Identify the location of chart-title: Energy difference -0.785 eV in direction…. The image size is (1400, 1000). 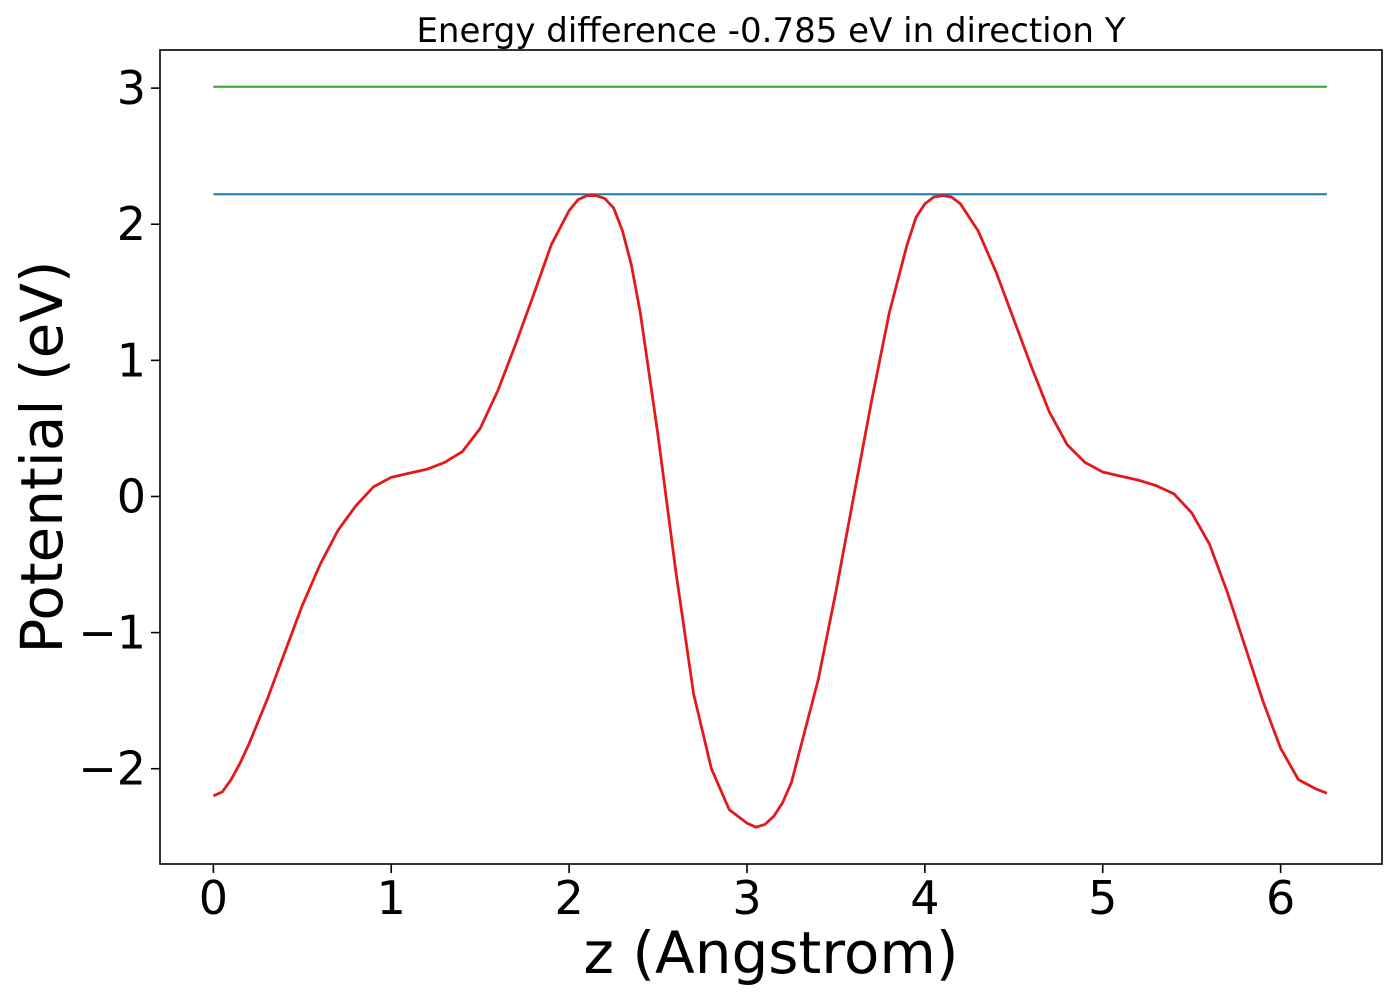
(770, 31).